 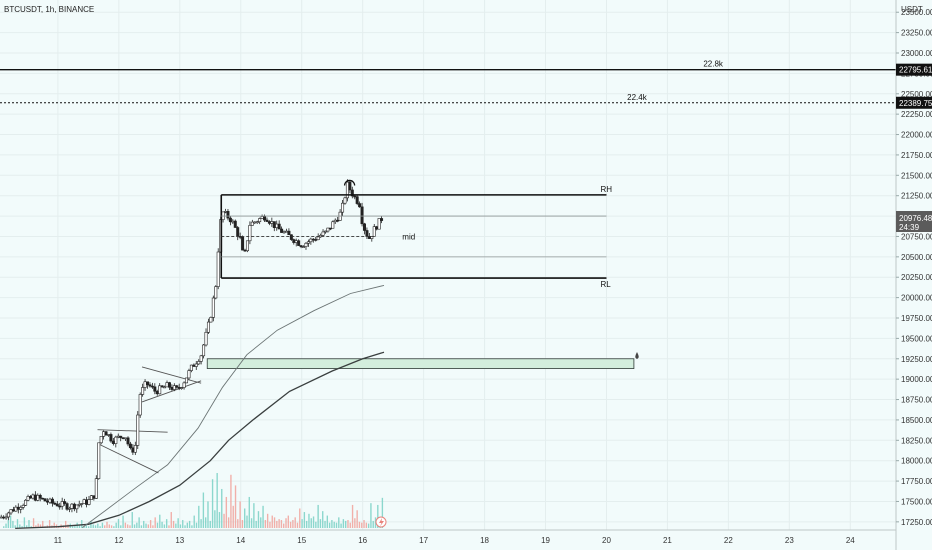 What do you see at coordinates (916, 440) in the screenshot?
I see `price-tick-label: 18250.00` at bounding box center [916, 440].